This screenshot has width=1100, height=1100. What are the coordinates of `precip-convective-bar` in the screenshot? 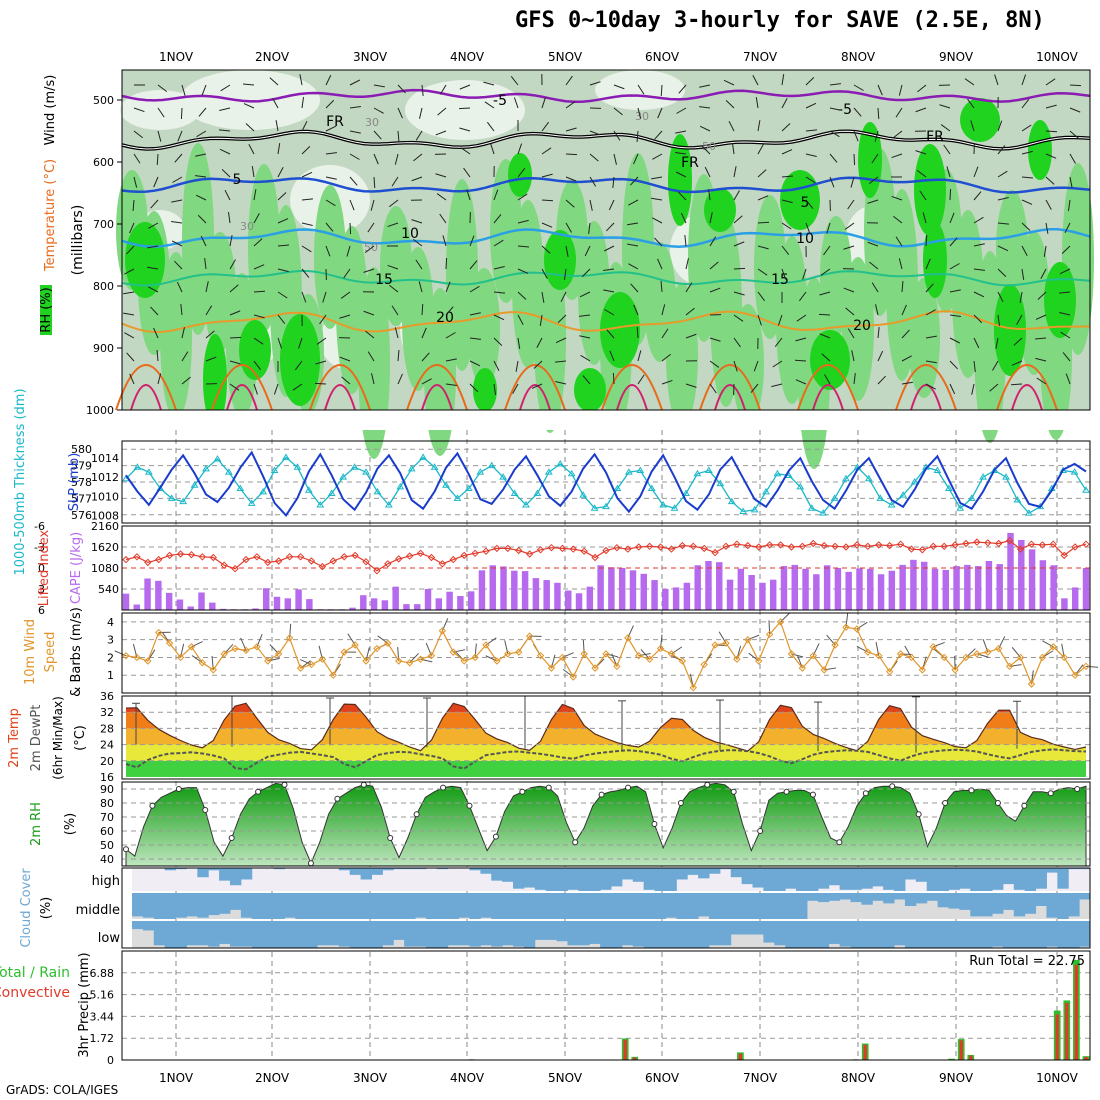 It's located at (1057, 1037).